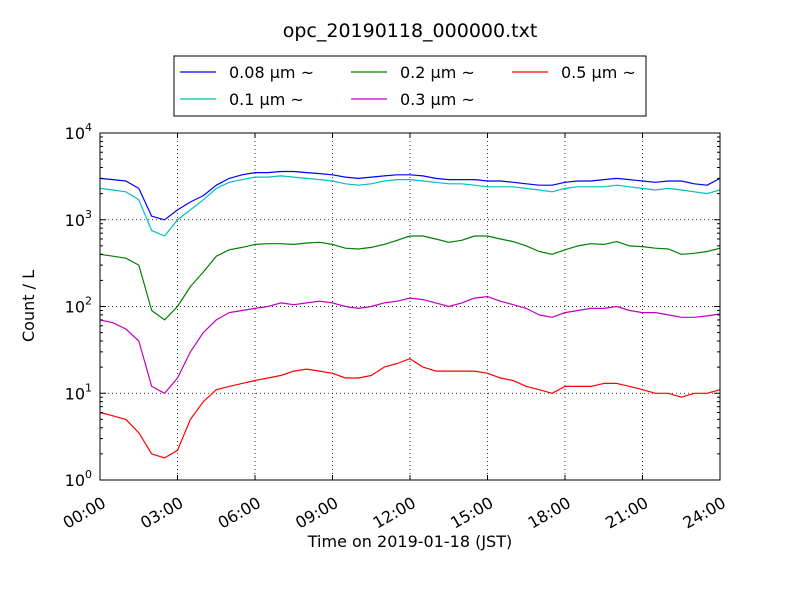 The height and width of the screenshot is (600, 800). Describe the element at coordinates (410, 31) in the screenshot. I see `chart-title: opc_20190118_000000.txt` at that location.